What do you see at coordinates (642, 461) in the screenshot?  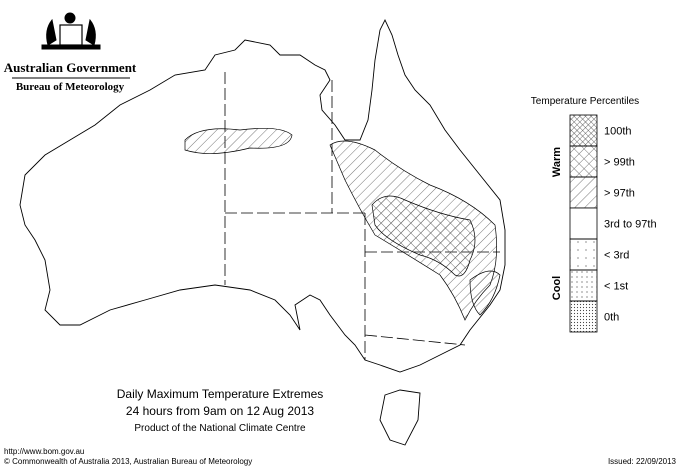 I see `footer-issued: Issued: 22/09/2013` at bounding box center [642, 461].